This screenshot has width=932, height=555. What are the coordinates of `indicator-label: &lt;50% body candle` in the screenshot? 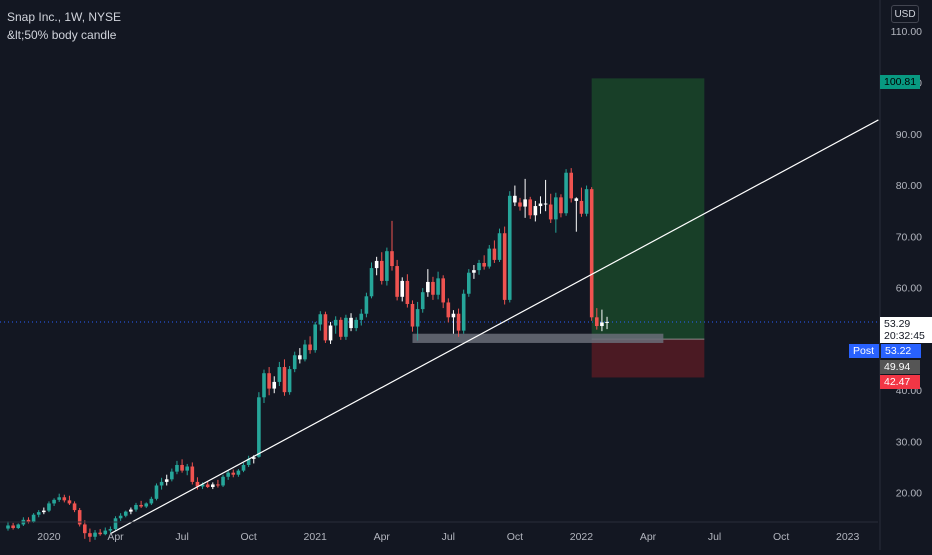 It's located at (62, 35).